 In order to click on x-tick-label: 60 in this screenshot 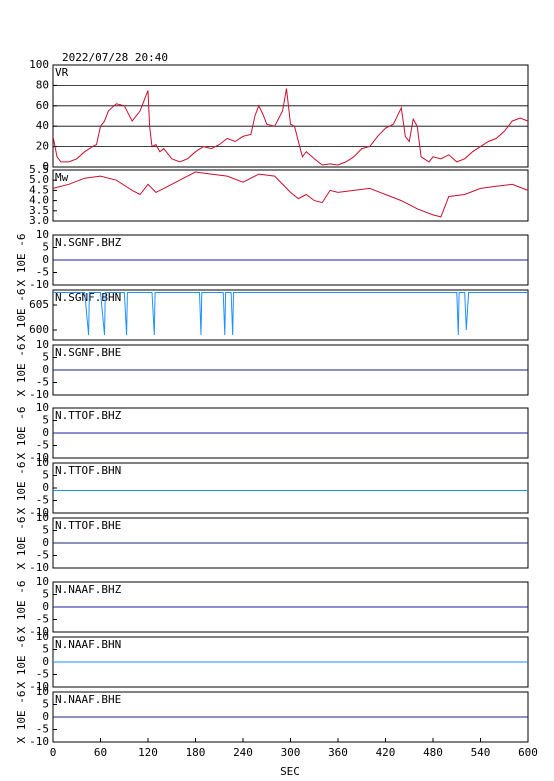, I will do `click(100, 752)`.